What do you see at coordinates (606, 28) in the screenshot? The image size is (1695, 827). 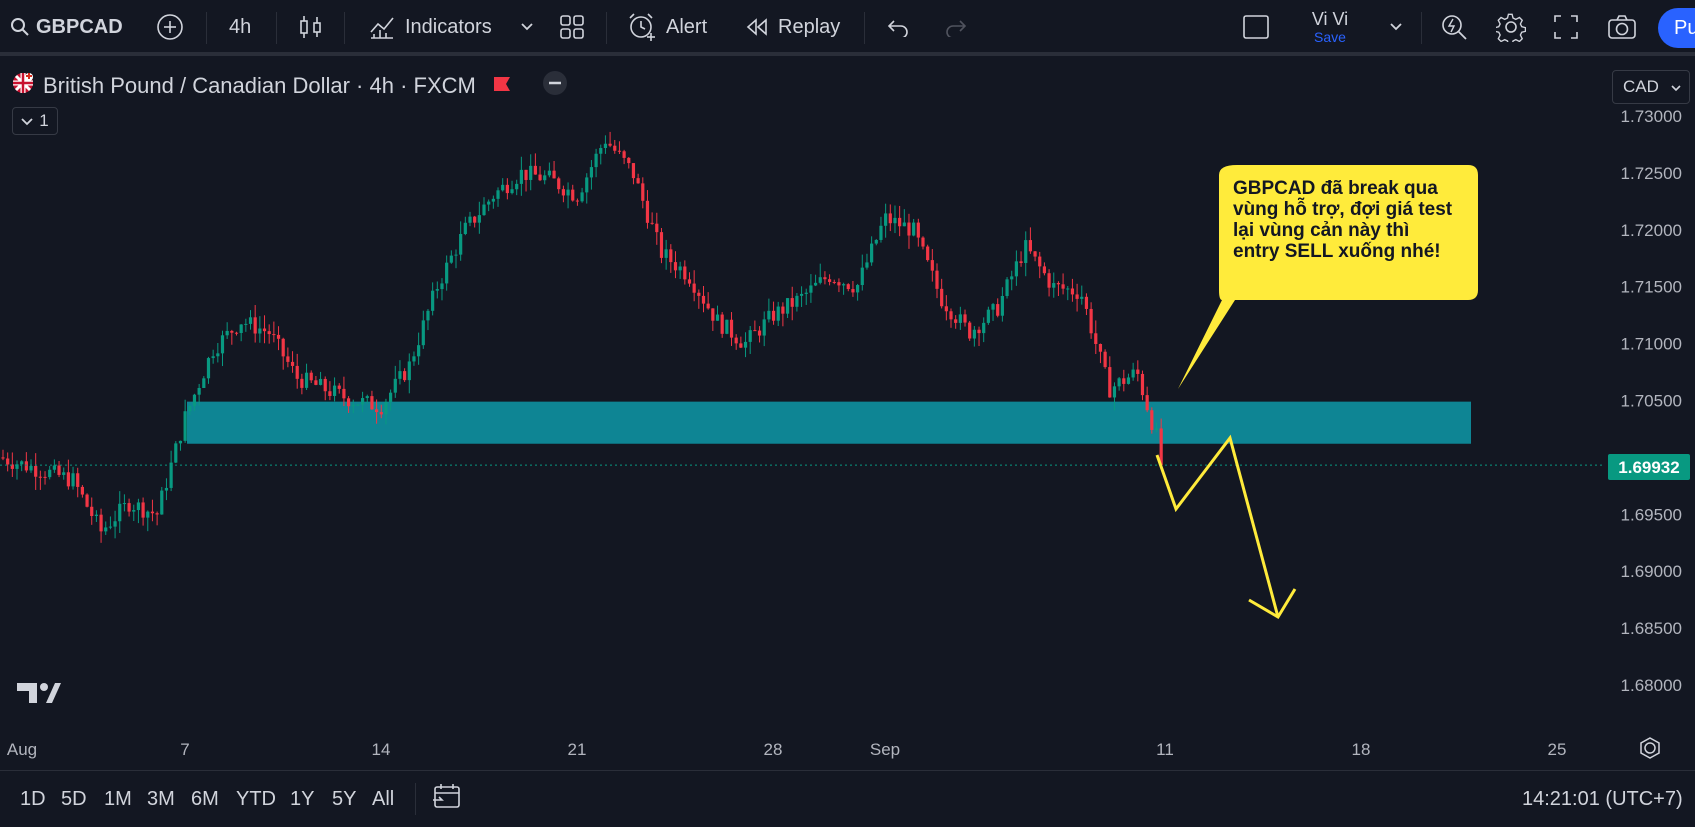 I see `toolbar-divider` at bounding box center [606, 28].